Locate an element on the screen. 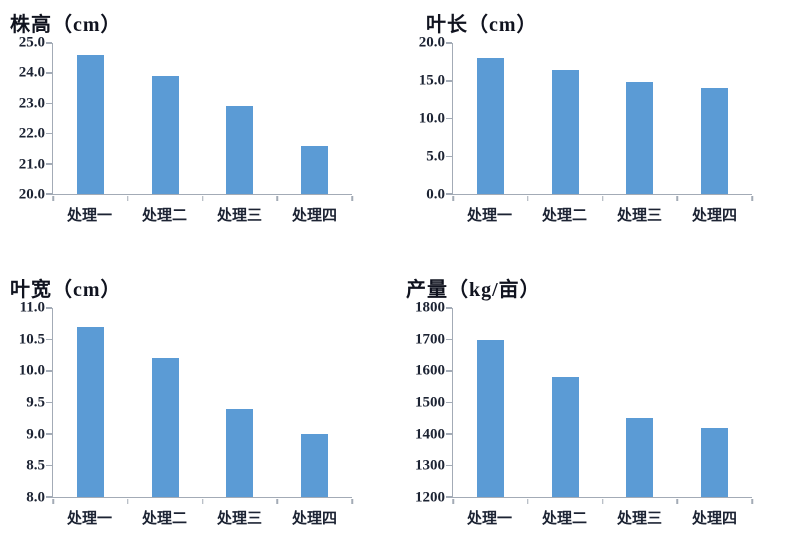  chart-title: 叶宽（cm） is located at coordinates (66, 290).